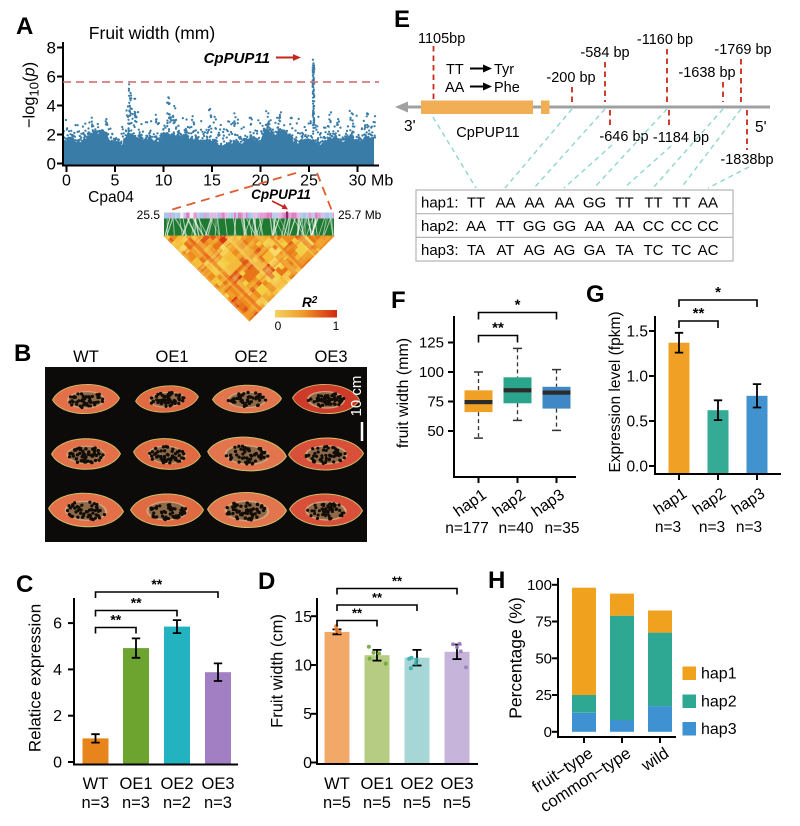 The image size is (800, 826). Describe the element at coordinates (604, 53) in the screenshot. I see `svg-text: -584 bp` at that location.